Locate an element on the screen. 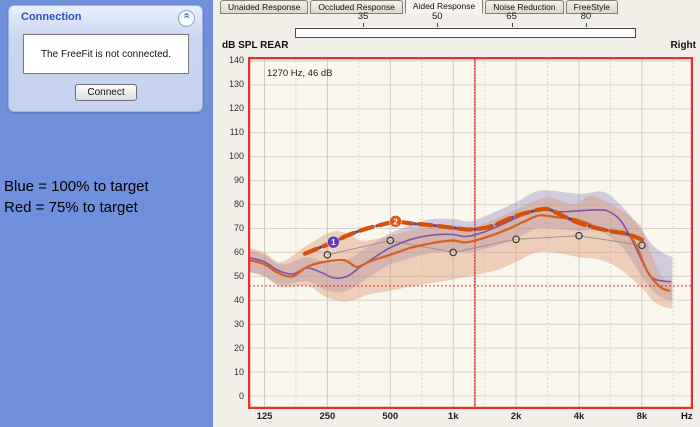  y-tick-label: 110 is located at coordinates (236, 132).